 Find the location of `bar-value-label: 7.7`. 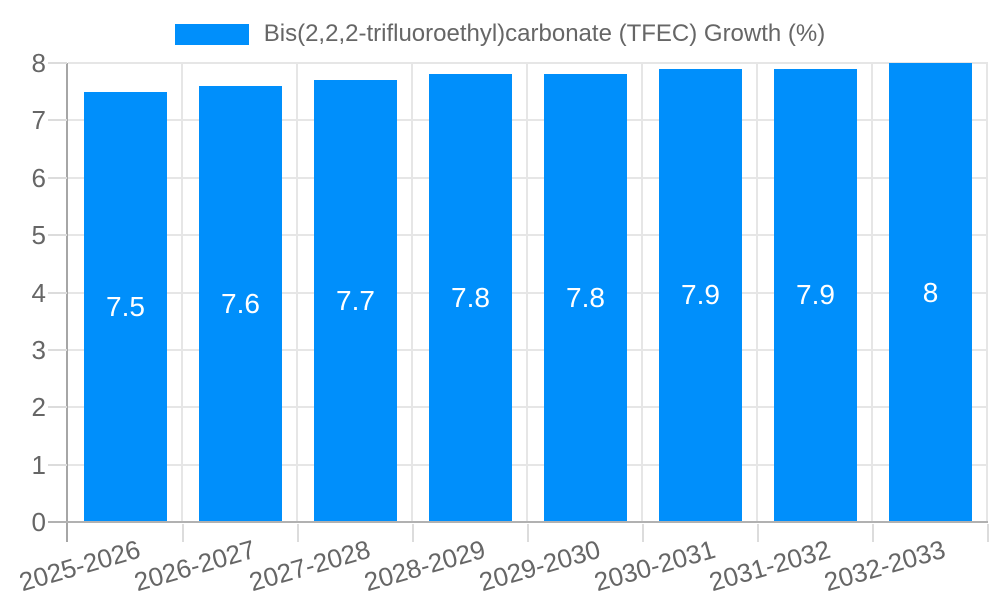

bar-value-label: 7.7 is located at coordinates (355, 301).